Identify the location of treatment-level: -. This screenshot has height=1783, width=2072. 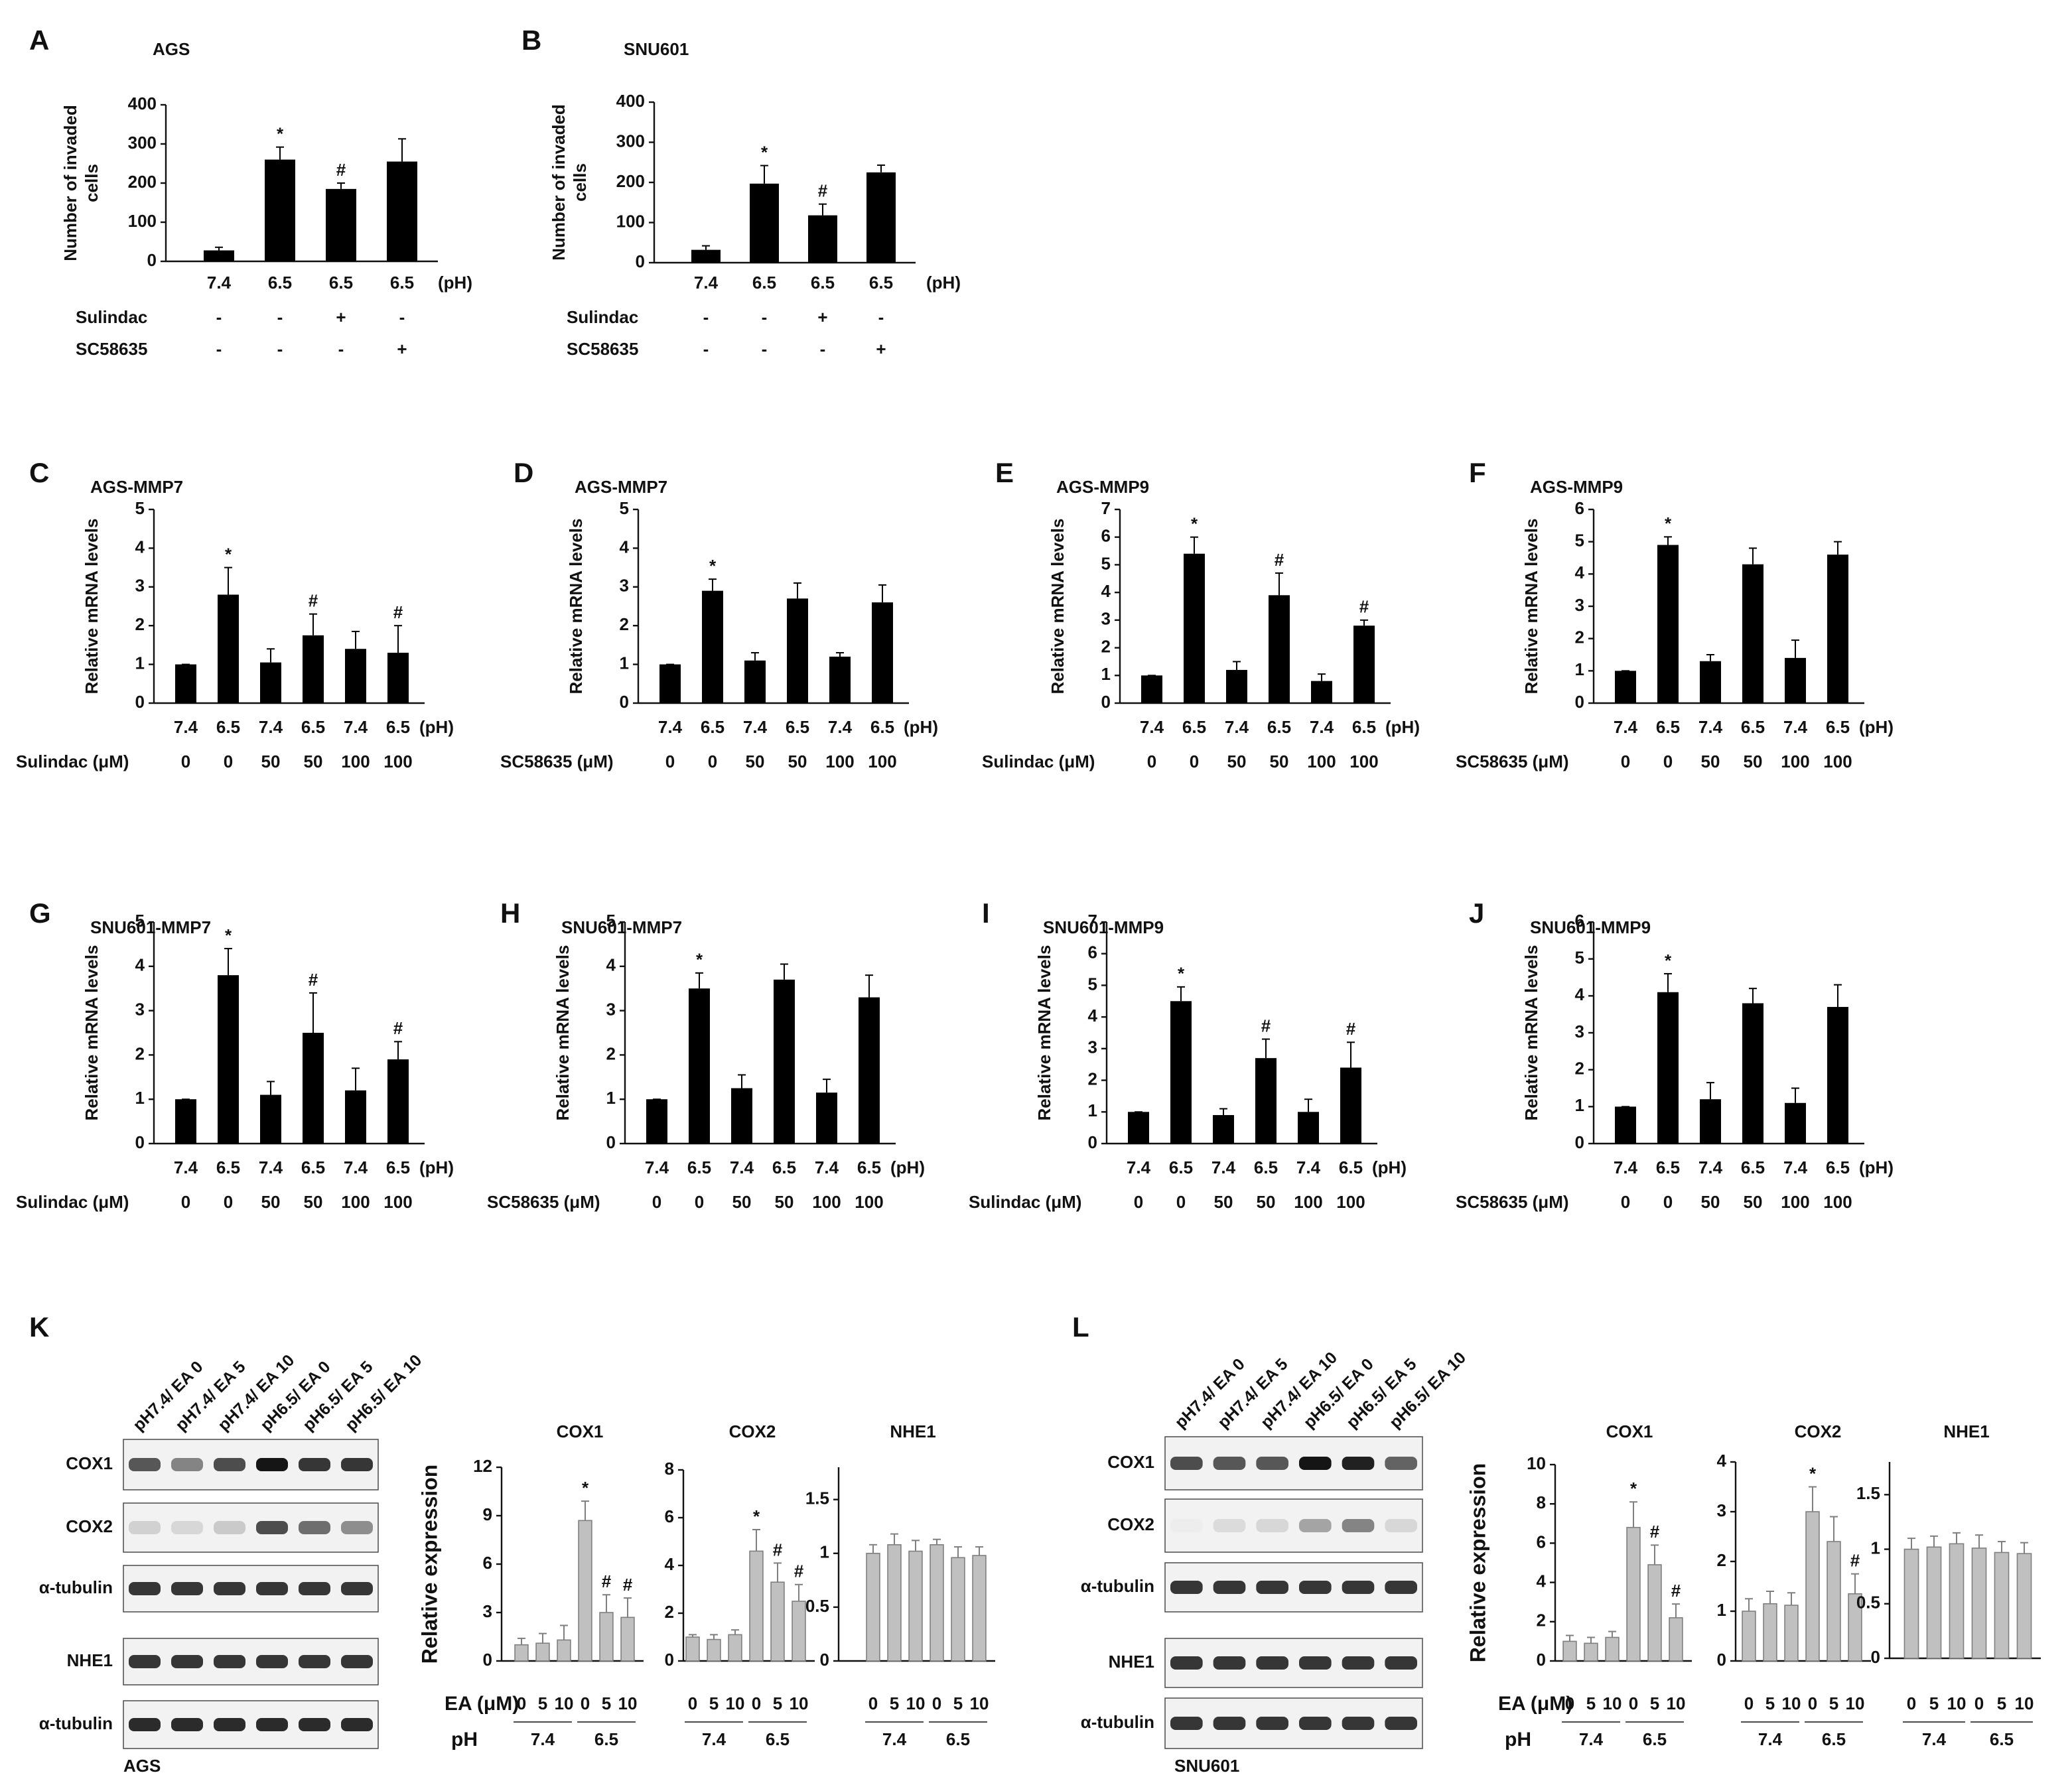
(280, 317).